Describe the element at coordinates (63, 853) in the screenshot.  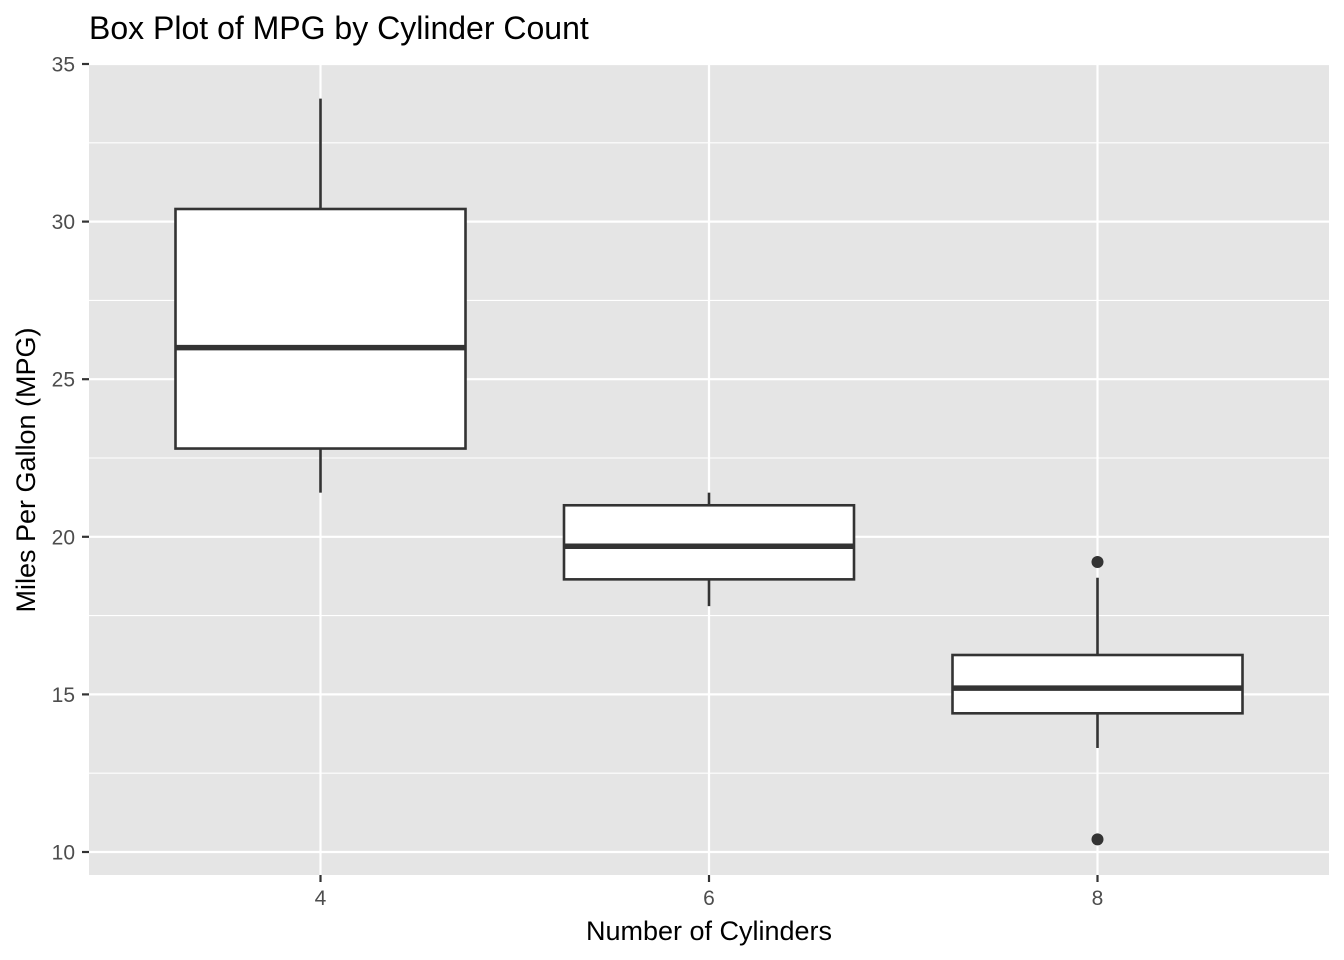
I see `y-tick-label: 10` at that location.